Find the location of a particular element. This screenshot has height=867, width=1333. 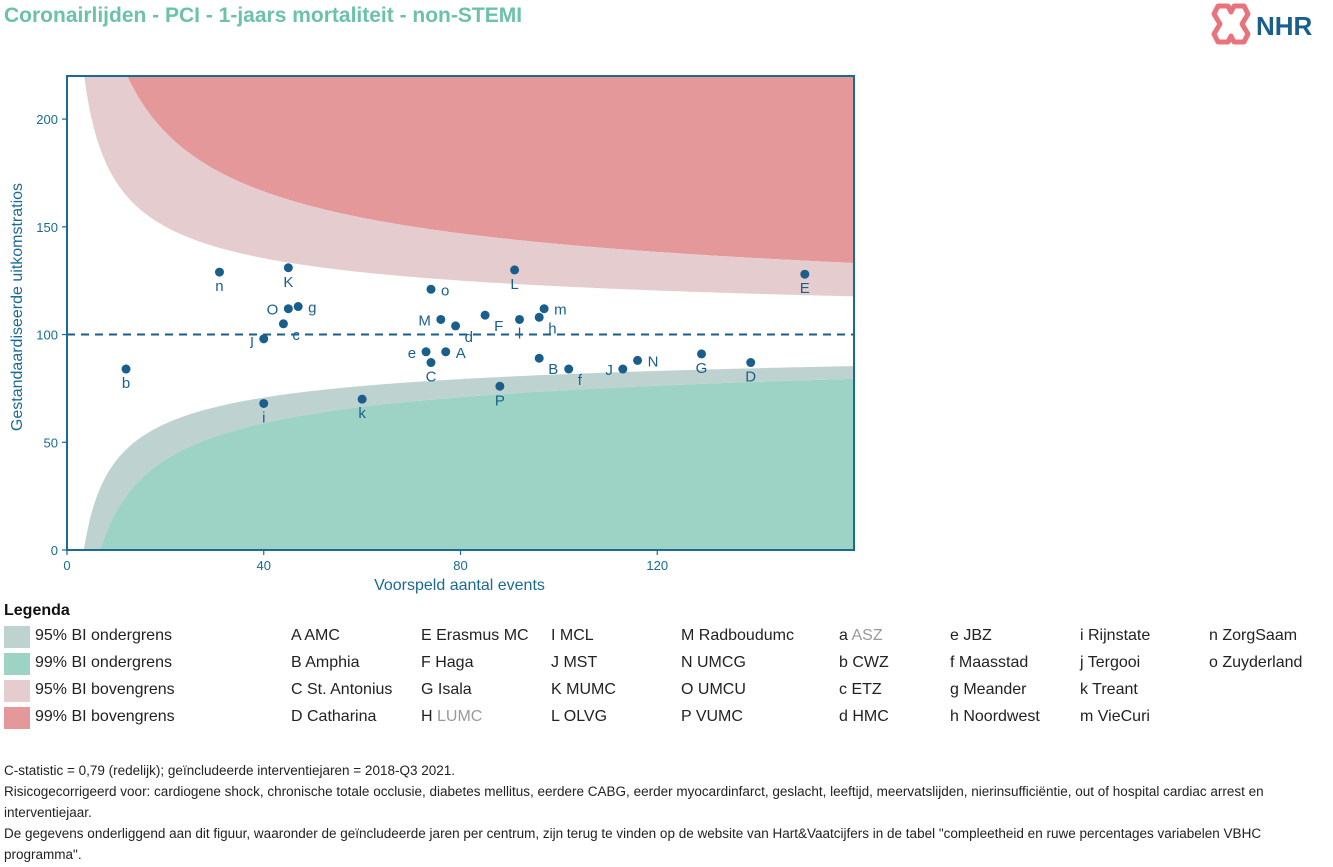

legend-hospital-N: N UMCG is located at coordinates (713, 663).